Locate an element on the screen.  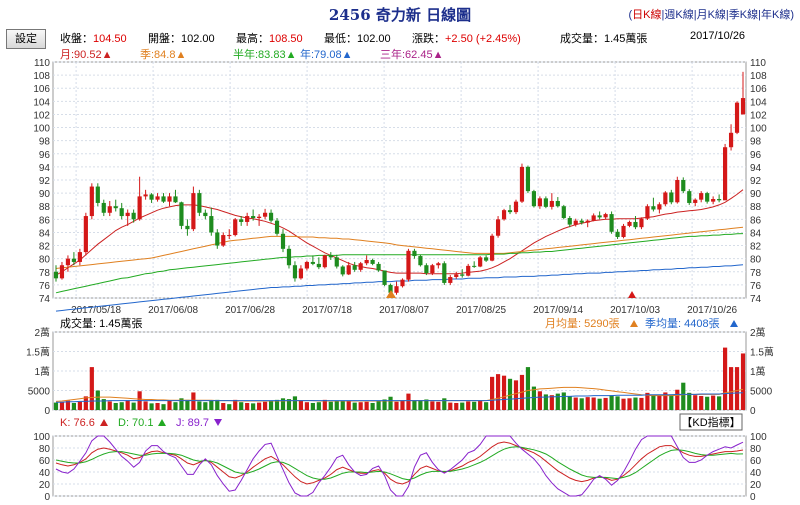
kd-tick-left: 100 is located at coordinates (41, 437).